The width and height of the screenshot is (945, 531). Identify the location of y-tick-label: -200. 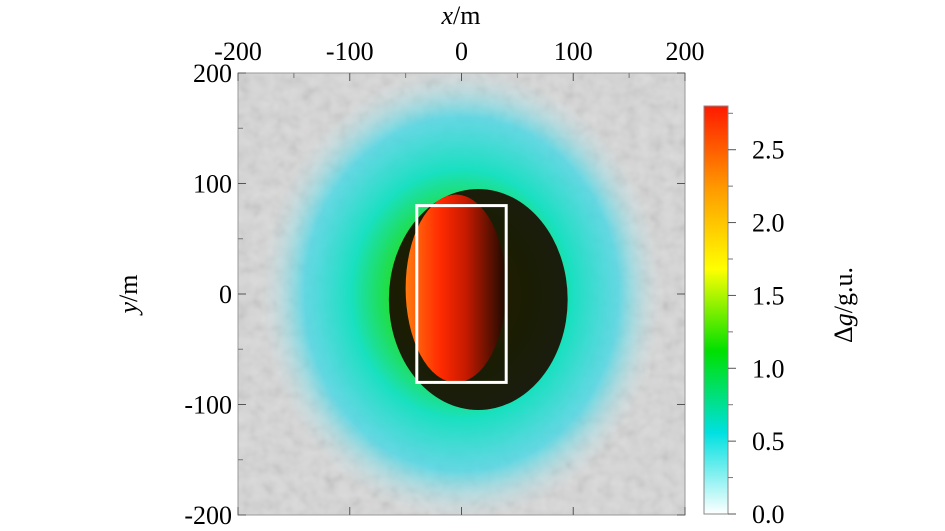
(208, 515).